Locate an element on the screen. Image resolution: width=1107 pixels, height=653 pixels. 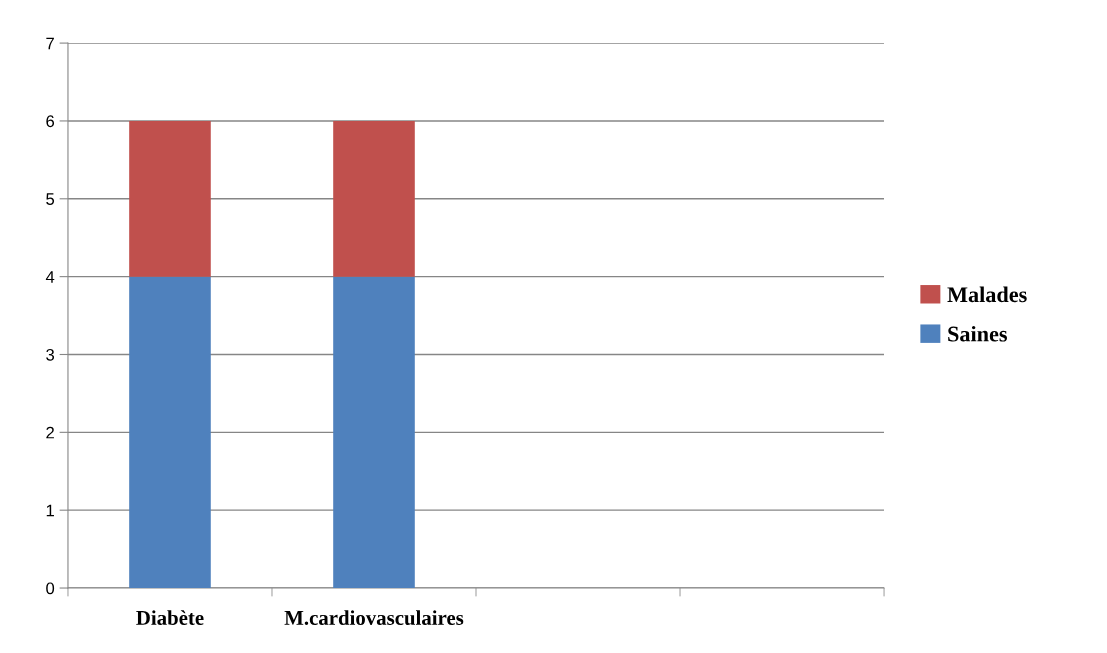
legend-label: Saines is located at coordinates (978, 333).